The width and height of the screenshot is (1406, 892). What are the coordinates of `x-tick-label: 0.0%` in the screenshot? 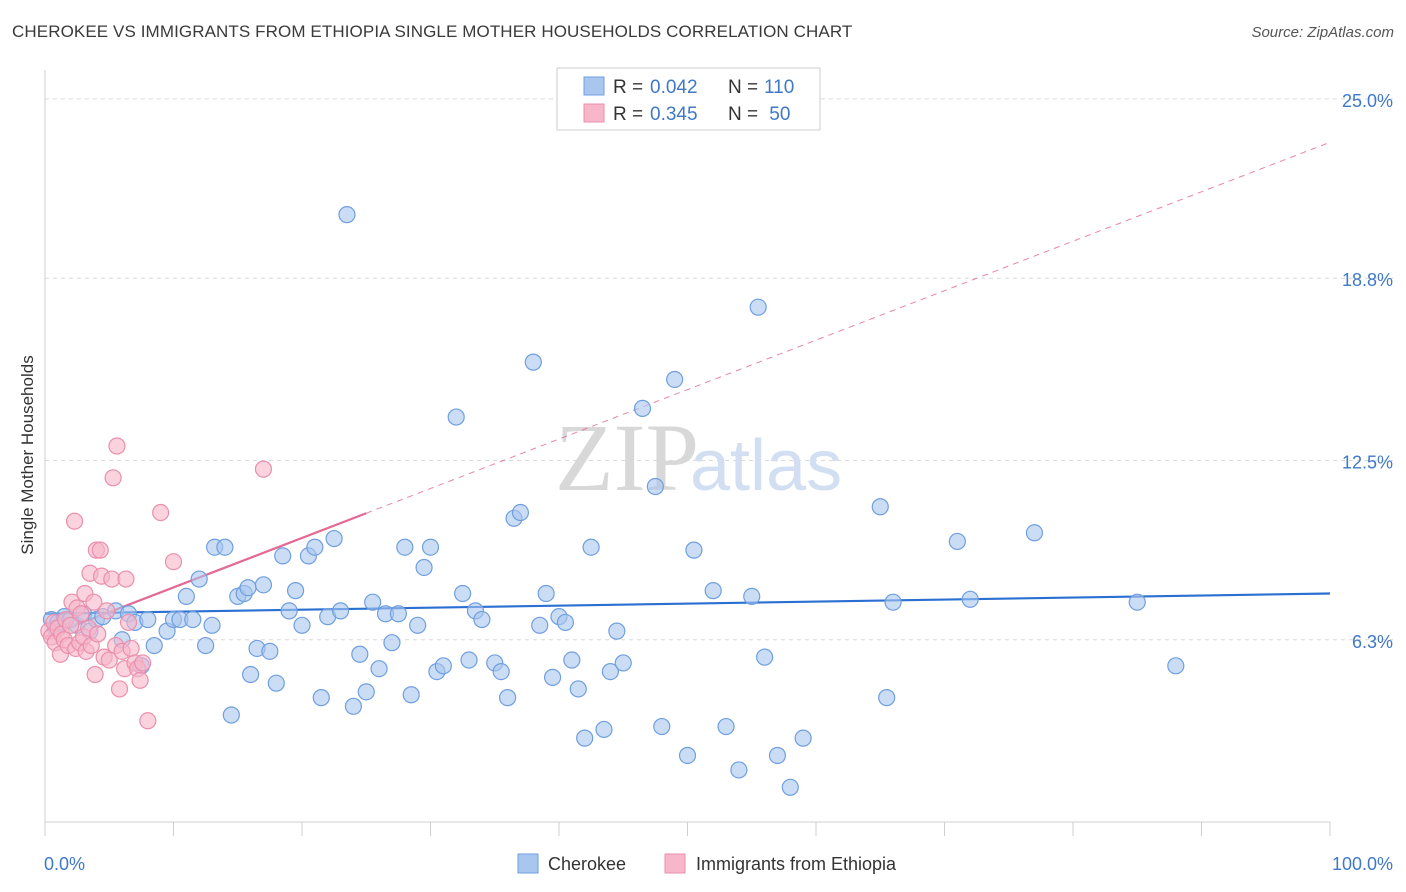 It's located at (64, 864).